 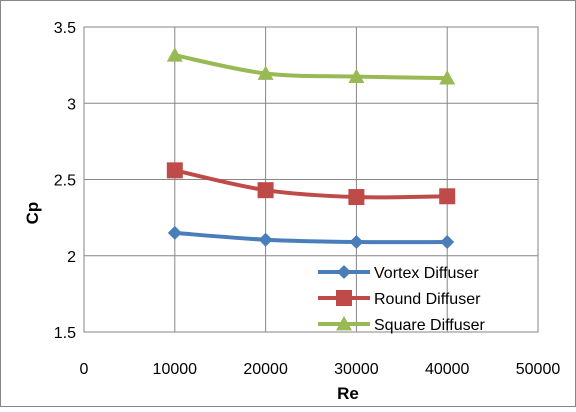 What do you see at coordinates (175, 369) in the screenshot?
I see `x-tick-label: 10000` at bounding box center [175, 369].